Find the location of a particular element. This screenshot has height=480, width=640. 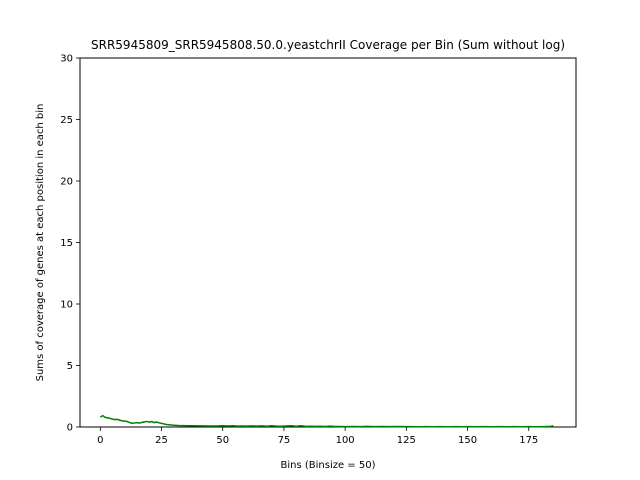

x-tick-label: 100 is located at coordinates (345, 440).